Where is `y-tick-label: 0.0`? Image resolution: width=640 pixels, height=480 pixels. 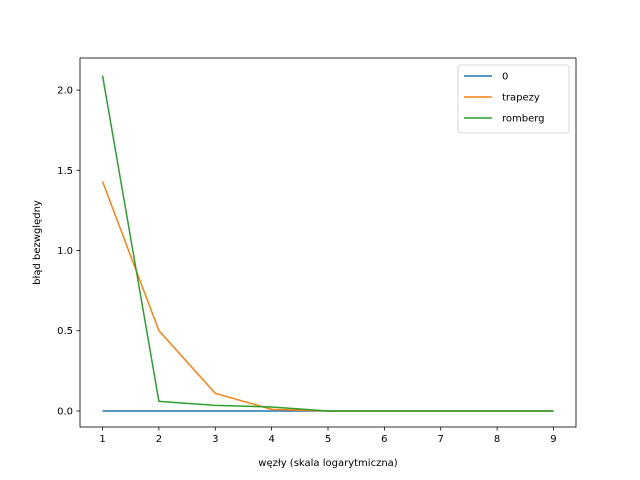 y-tick-label: 0.0 is located at coordinates (65, 411).